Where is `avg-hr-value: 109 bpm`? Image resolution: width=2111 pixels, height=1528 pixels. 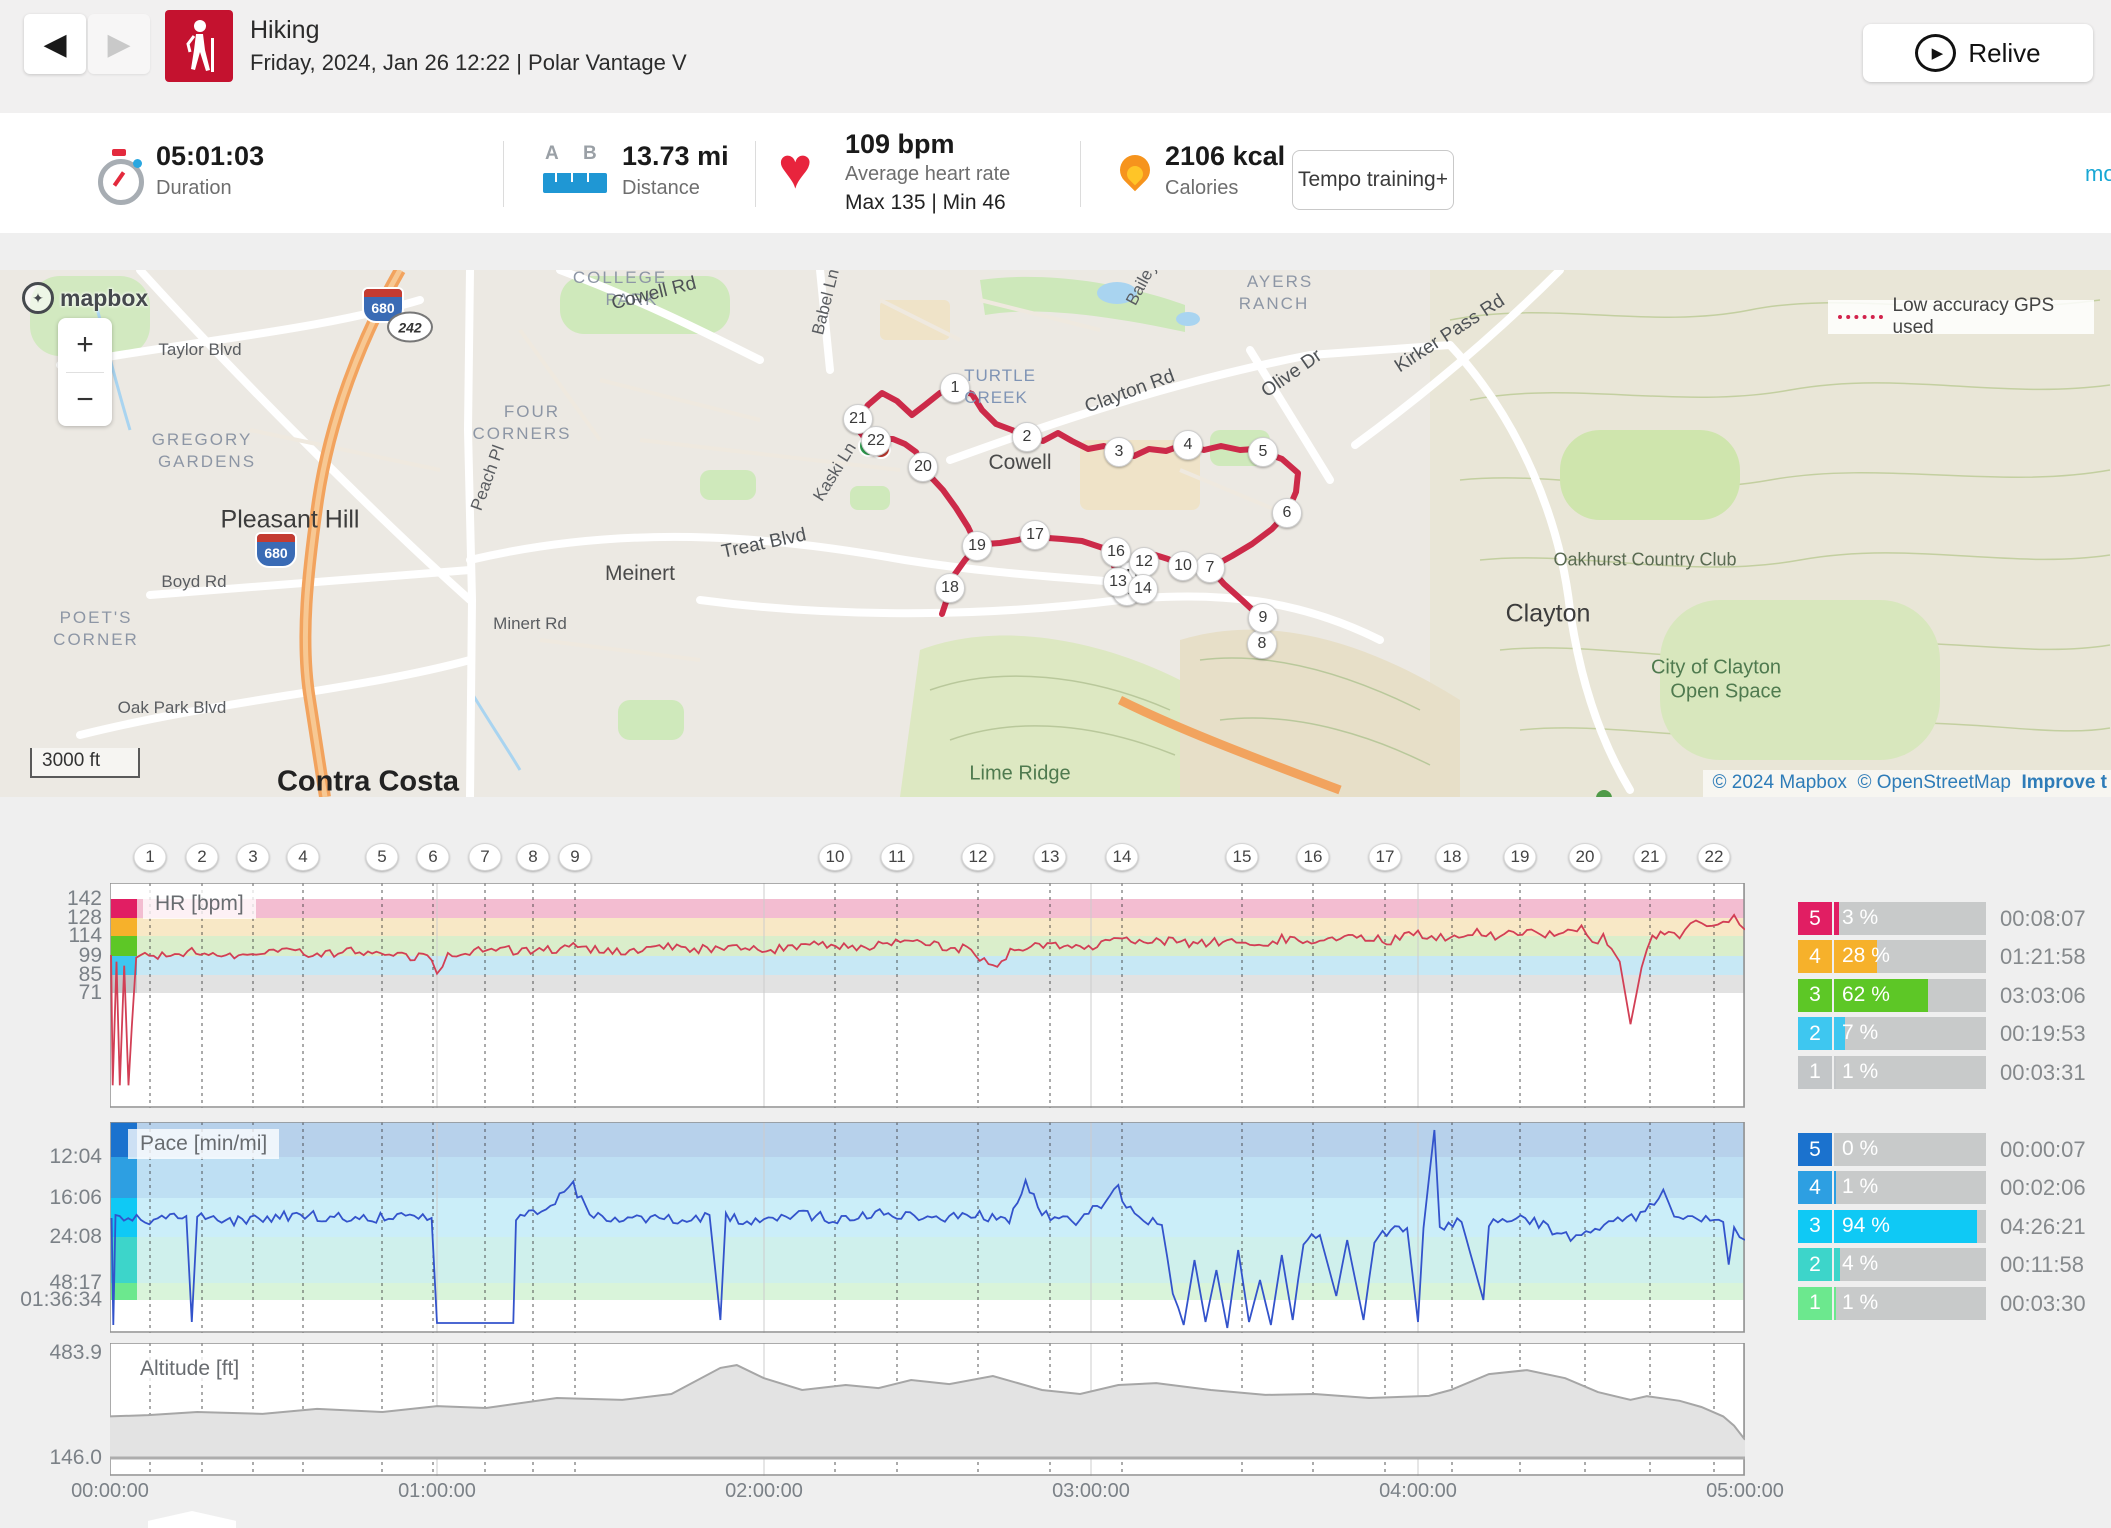 avg-hr-value: 109 bpm is located at coordinates (900, 144).